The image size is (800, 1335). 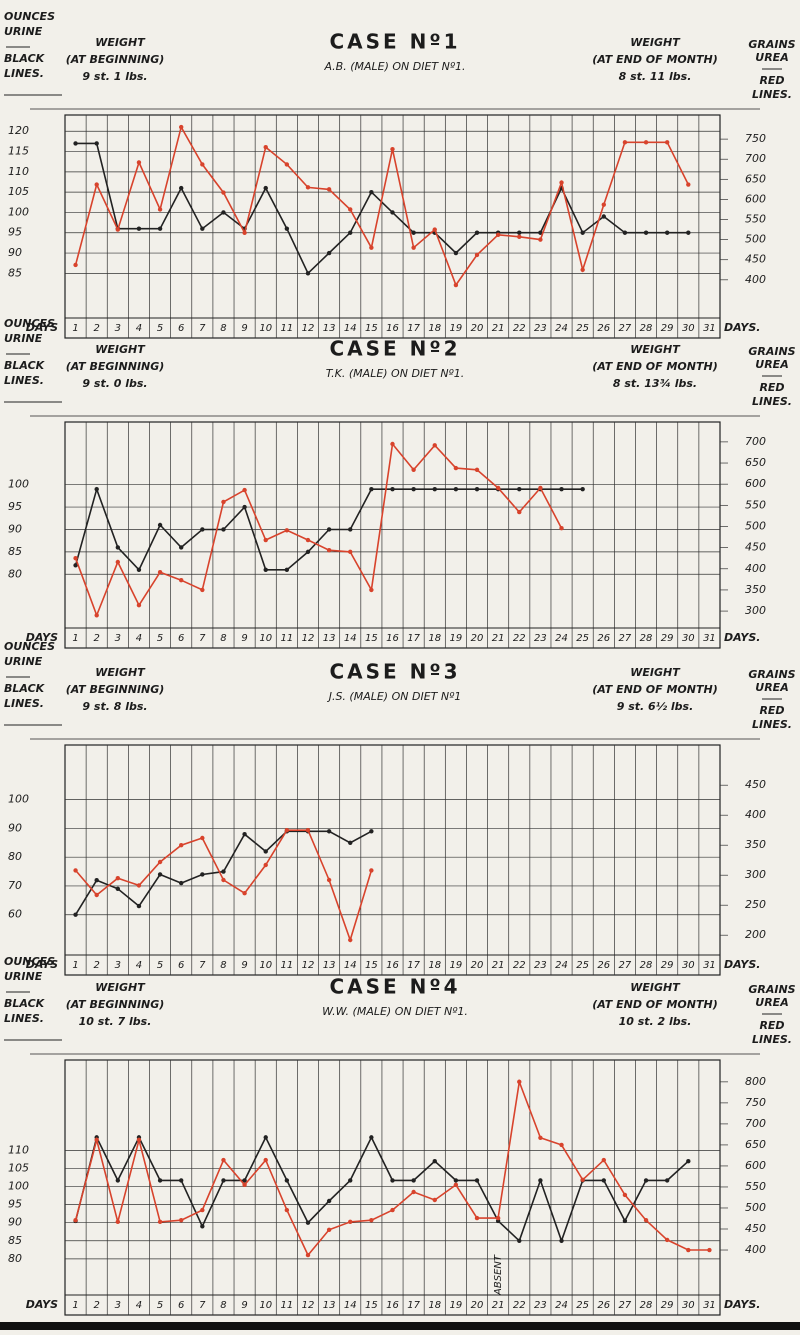 What do you see at coordinates (29, 646) in the screenshot?
I see `y-label: OUNCES` at bounding box center [29, 646].